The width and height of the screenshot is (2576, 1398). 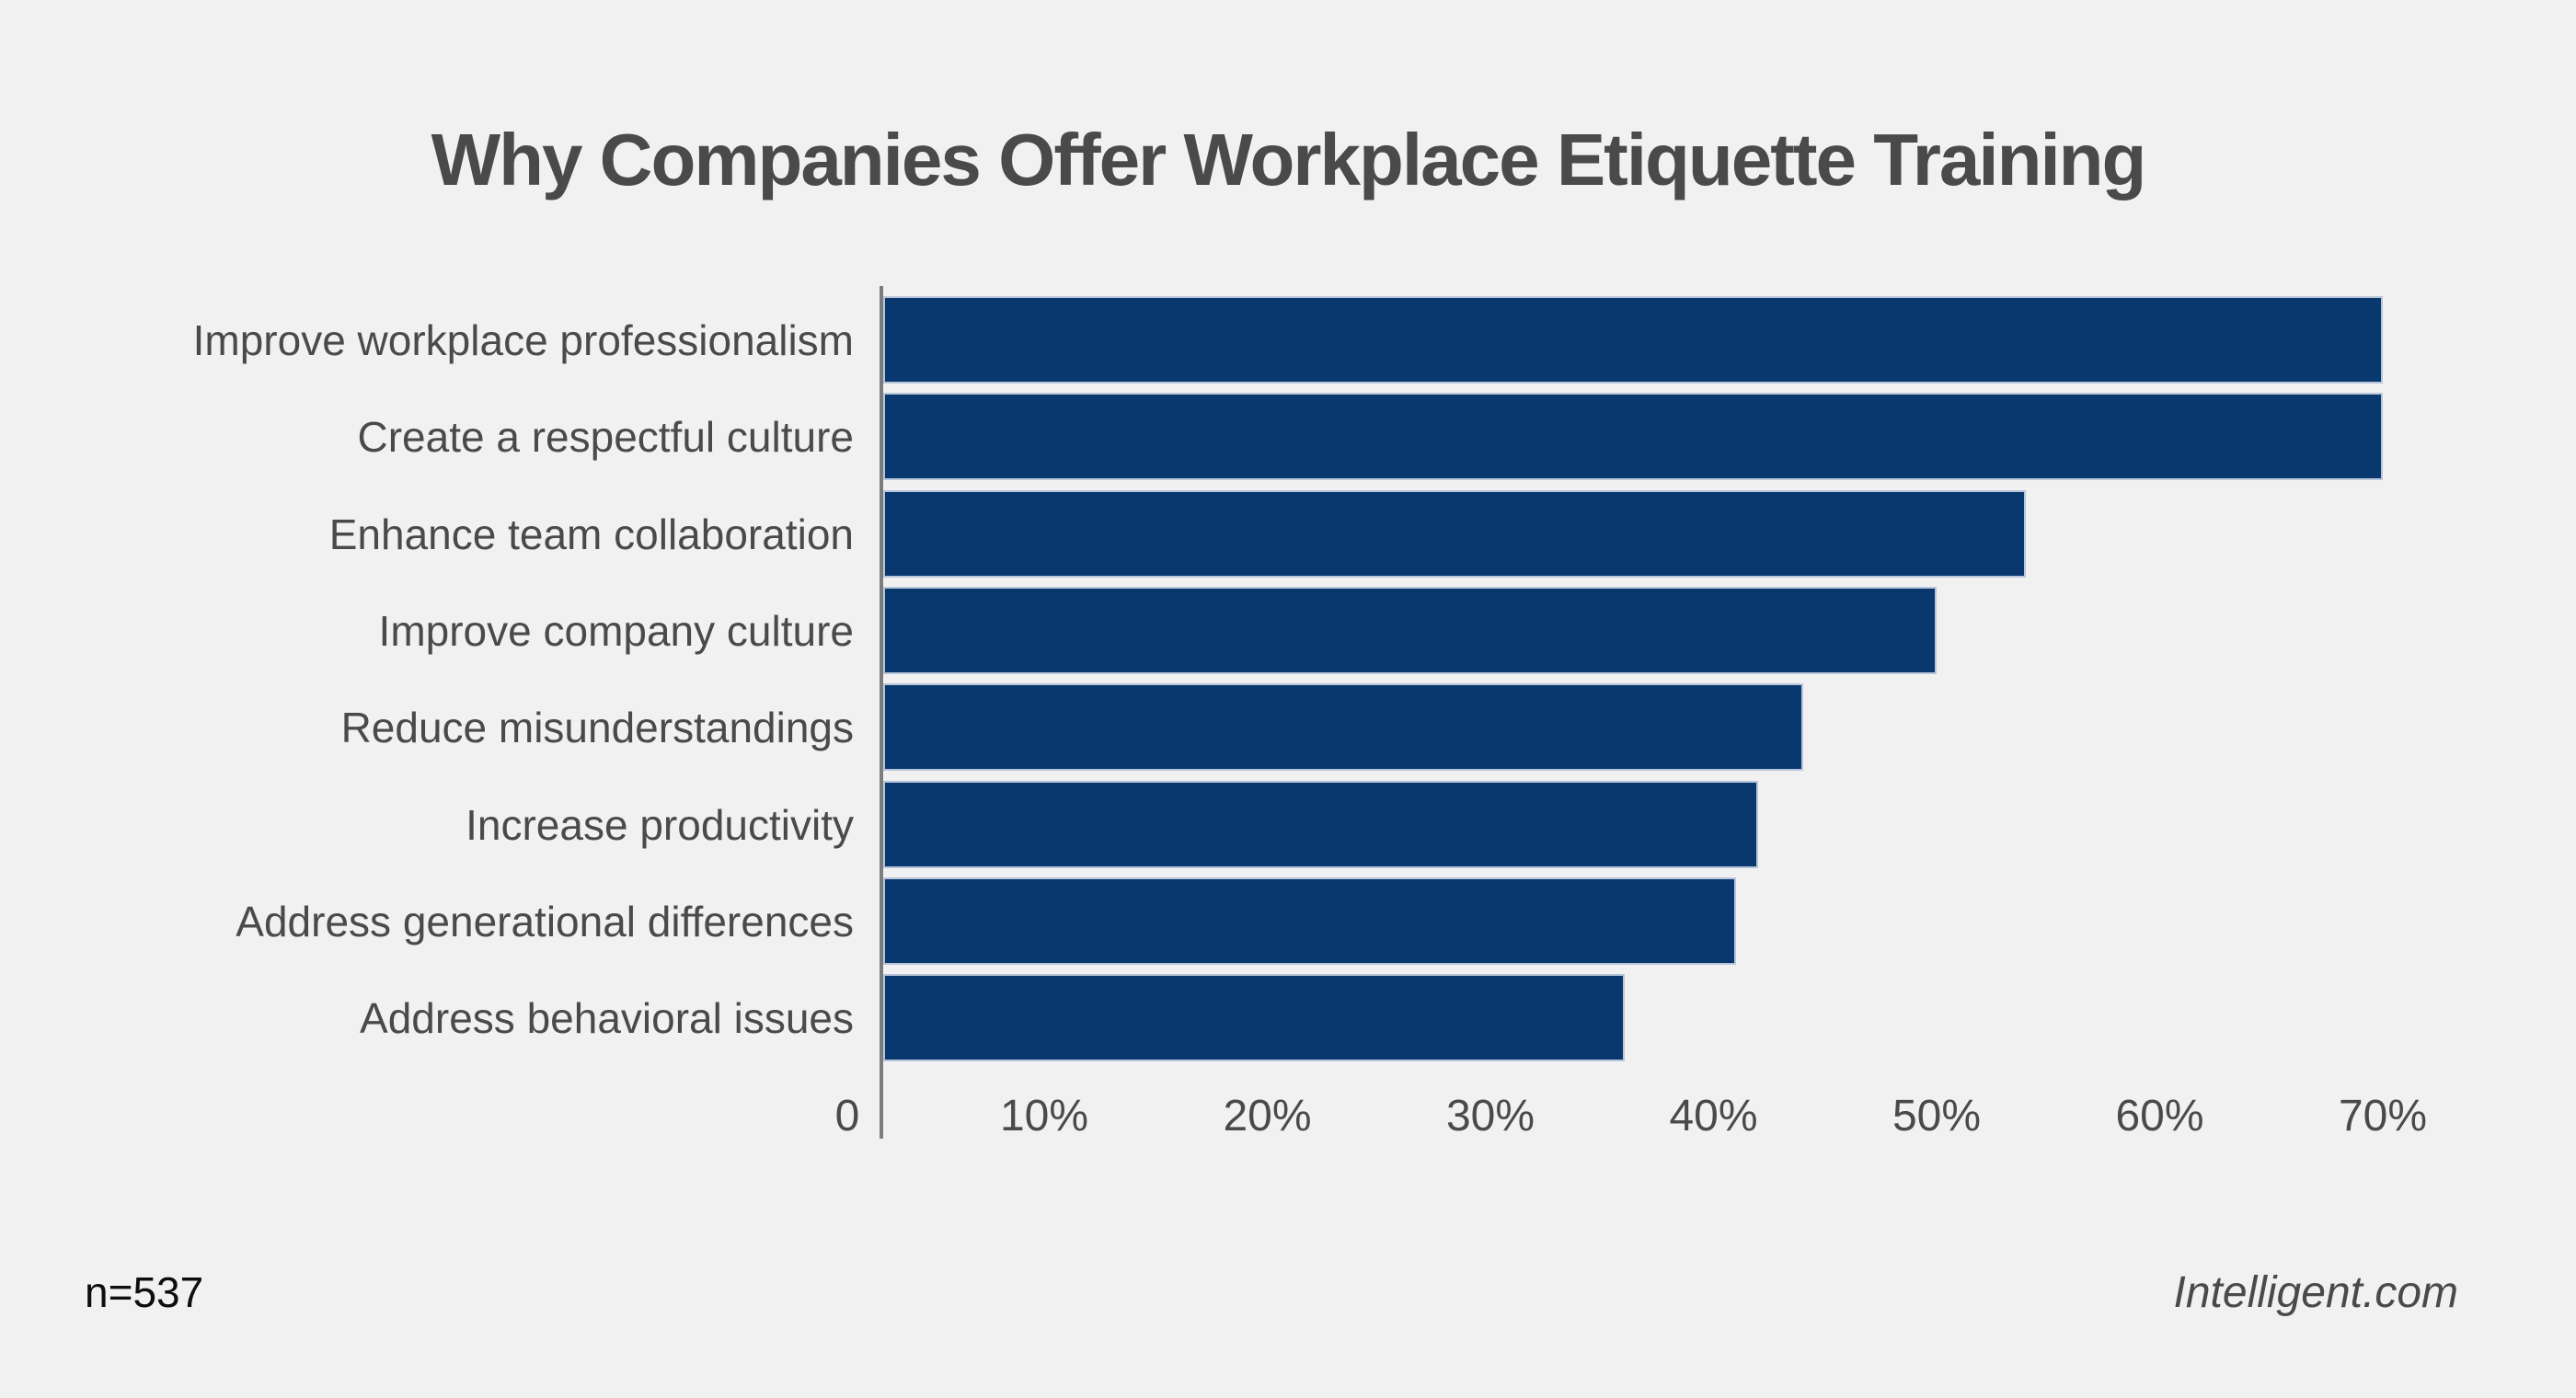 What do you see at coordinates (2316, 1292) in the screenshot?
I see `source-attribution: Intelligent.com` at bounding box center [2316, 1292].